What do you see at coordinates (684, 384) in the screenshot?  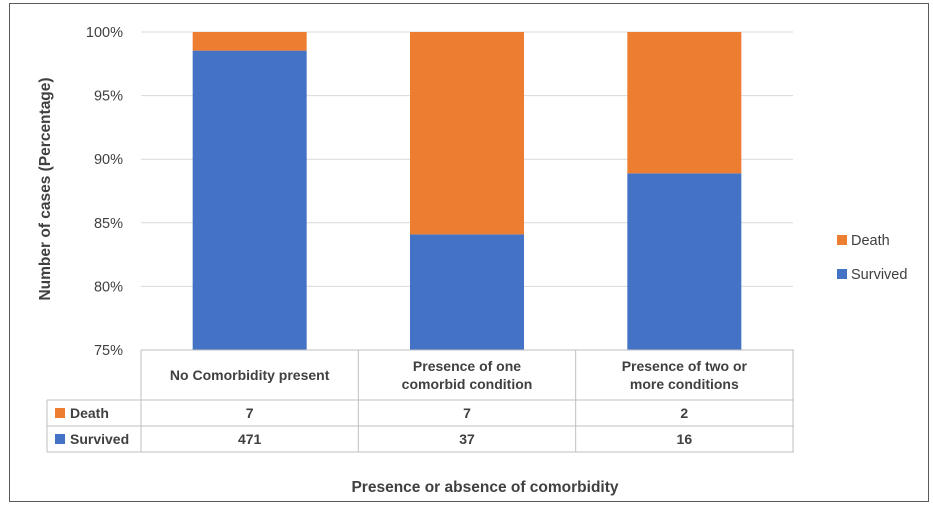 I see `category-label: more conditions` at bounding box center [684, 384].